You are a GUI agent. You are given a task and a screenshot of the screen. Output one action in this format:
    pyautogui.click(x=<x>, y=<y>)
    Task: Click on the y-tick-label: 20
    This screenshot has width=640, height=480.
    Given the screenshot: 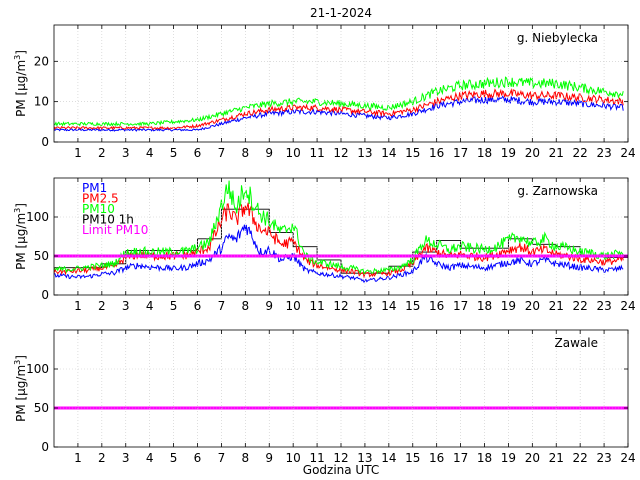 What is the action you would take?
    pyautogui.click(x=41, y=61)
    